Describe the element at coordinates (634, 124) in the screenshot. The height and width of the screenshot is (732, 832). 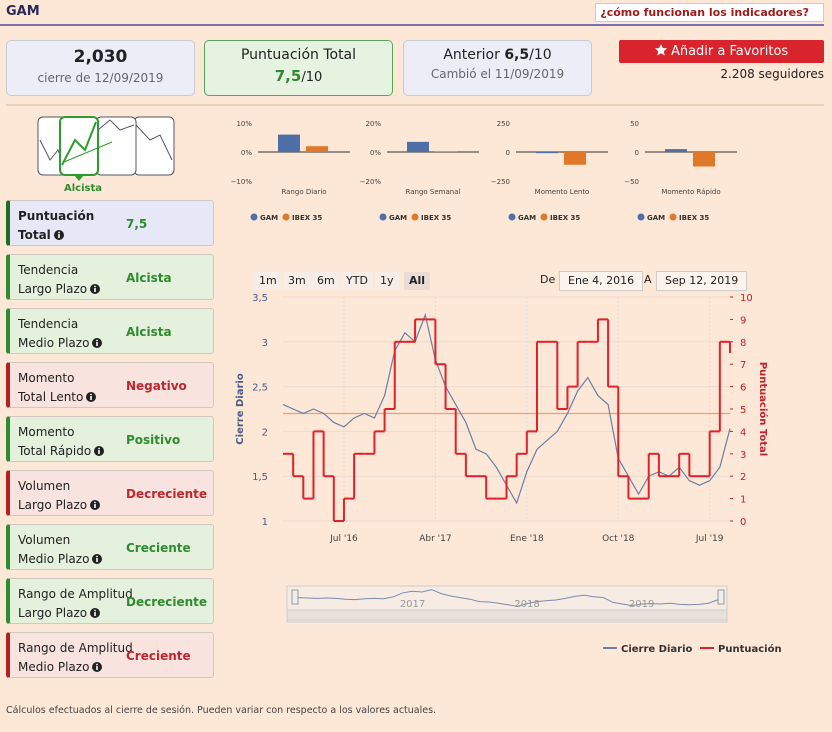
I see `mini-tick-label: 50` at that location.